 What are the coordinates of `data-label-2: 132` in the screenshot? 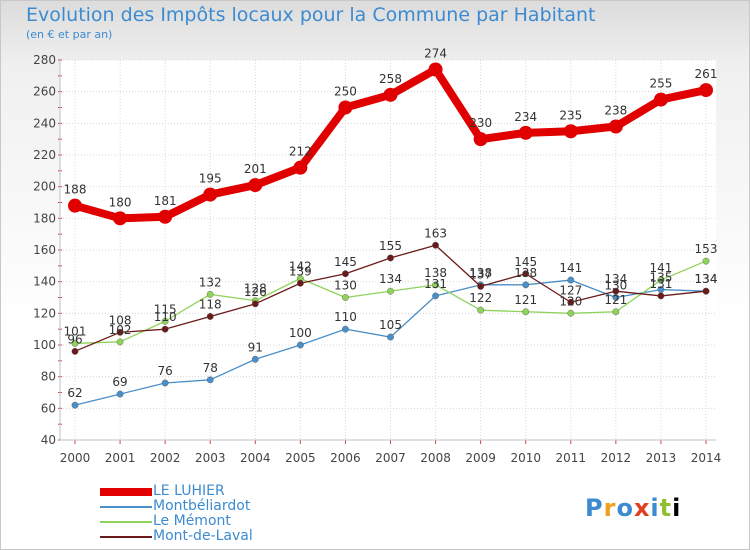 It's located at (210, 282).